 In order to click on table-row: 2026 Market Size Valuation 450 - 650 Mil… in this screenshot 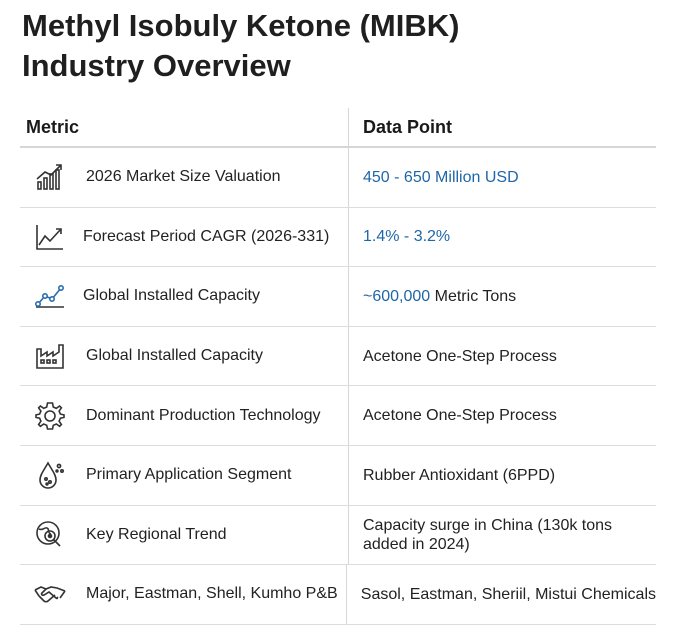, I will do `click(338, 178)`.